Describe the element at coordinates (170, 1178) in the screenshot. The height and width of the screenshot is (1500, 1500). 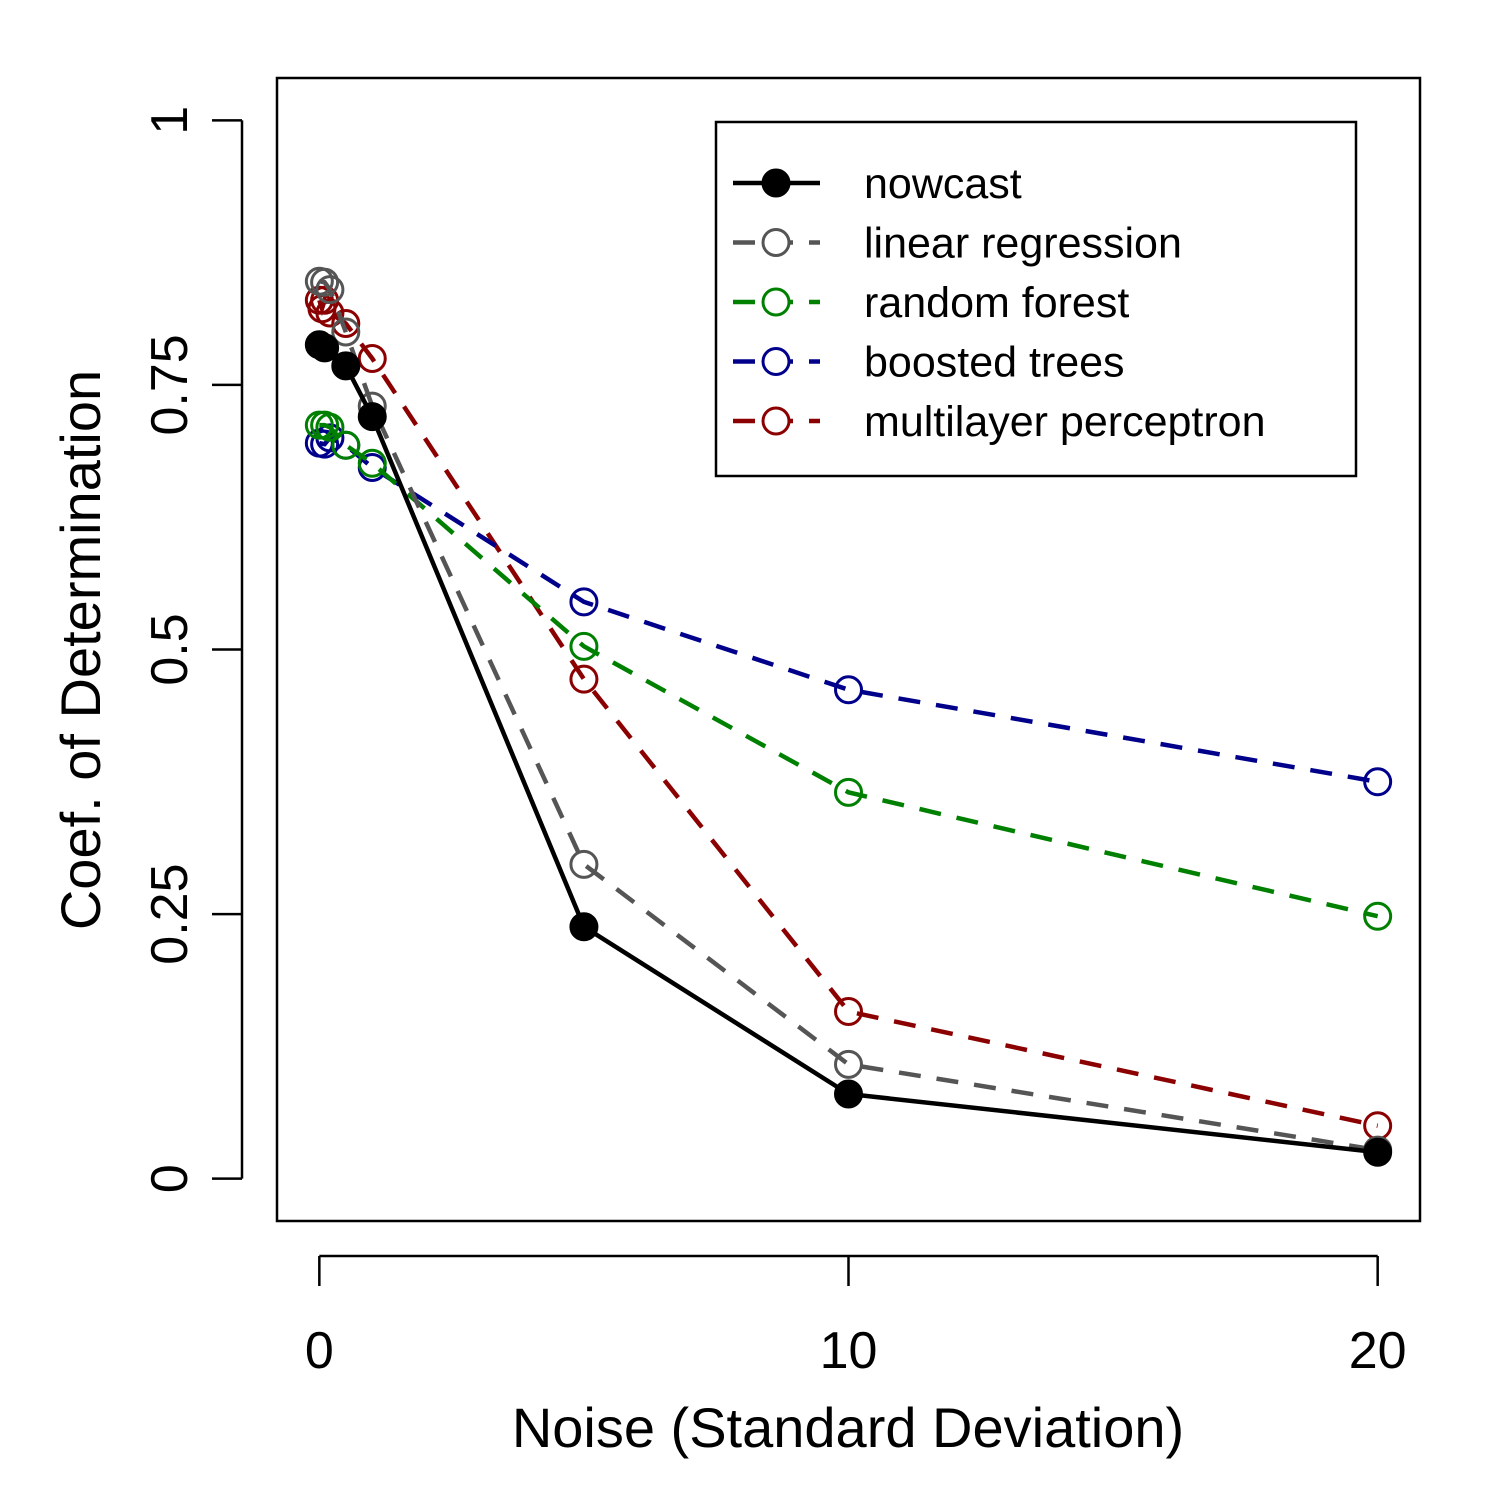
I see `y-tick-label: 0` at that location.